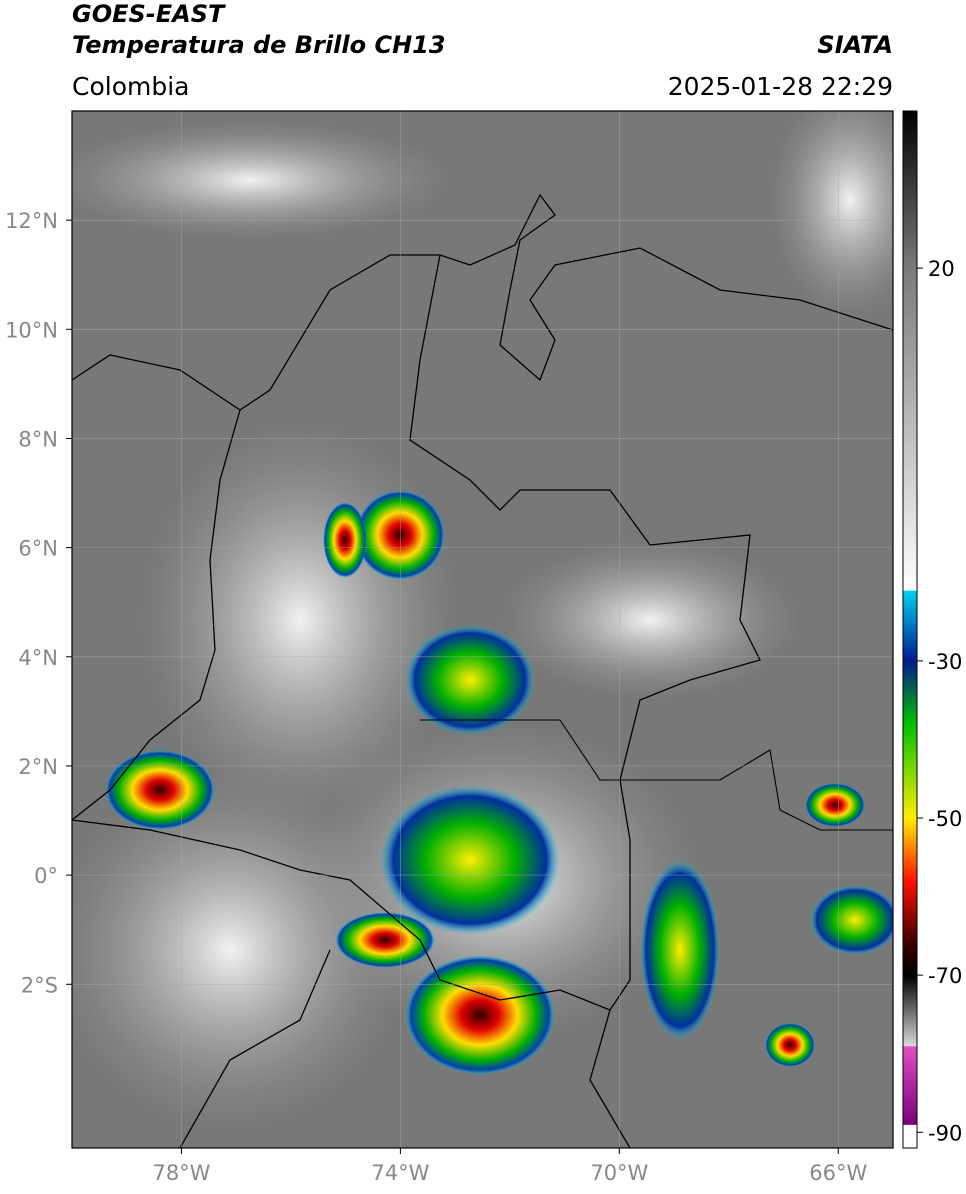 The width and height of the screenshot is (966, 1194). What do you see at coordinates (838, 1173) in the screenshot?
I see `x-tick-label: 66°W` at bounding box center [838, 1173].